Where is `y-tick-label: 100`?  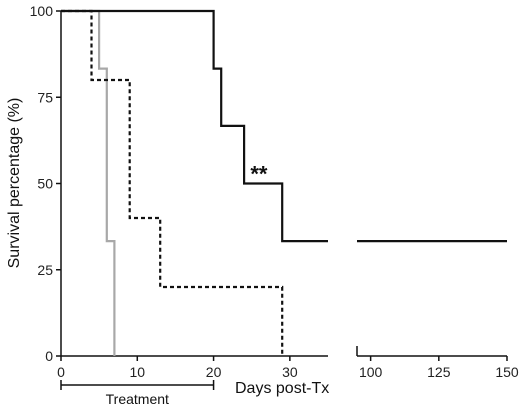
y-tick-label: 100 is located at coordinates (42, 11).